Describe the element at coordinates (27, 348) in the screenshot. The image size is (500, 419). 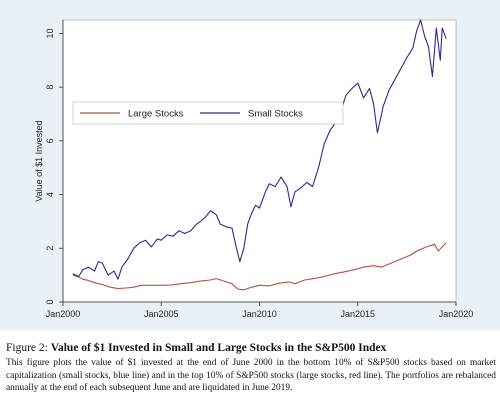
I see `caption-label: Figure 2:` at that location.